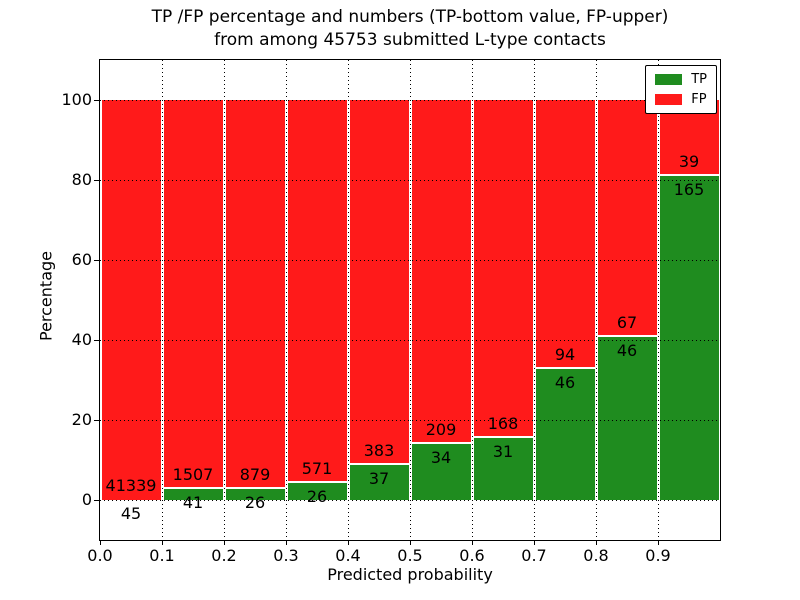 The width and height of the screenshot is (800, 600). I want to click on tp-count-label: 165, so click(689, 189).